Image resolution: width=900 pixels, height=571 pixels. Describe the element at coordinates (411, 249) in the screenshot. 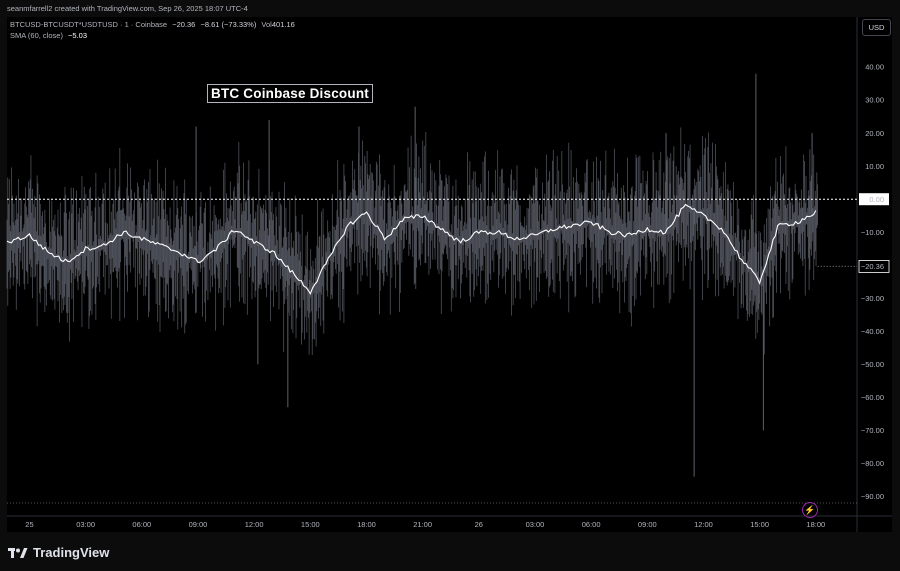

I see `sma-line` at that location.